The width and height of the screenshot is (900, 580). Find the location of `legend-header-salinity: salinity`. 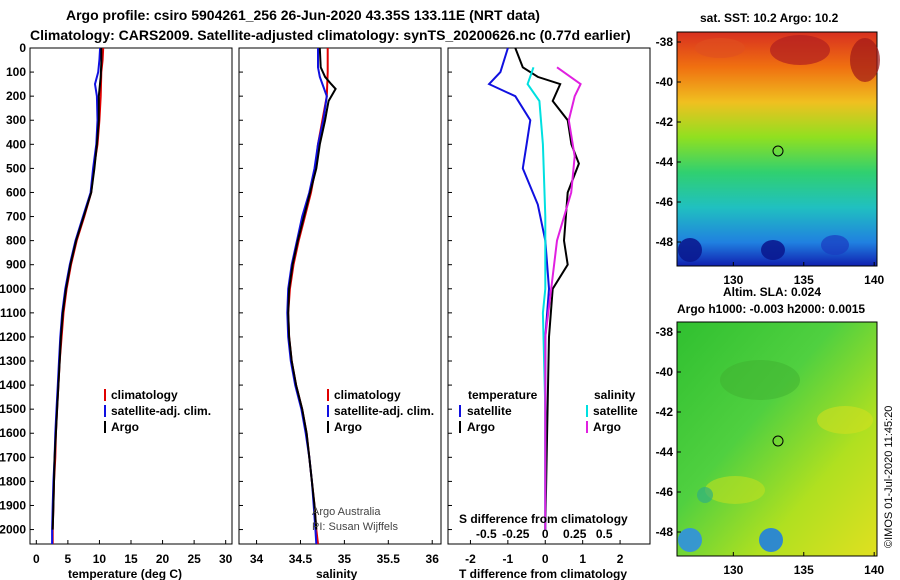

legend-header-salinity: salinity is located at coordinates (615, 395).